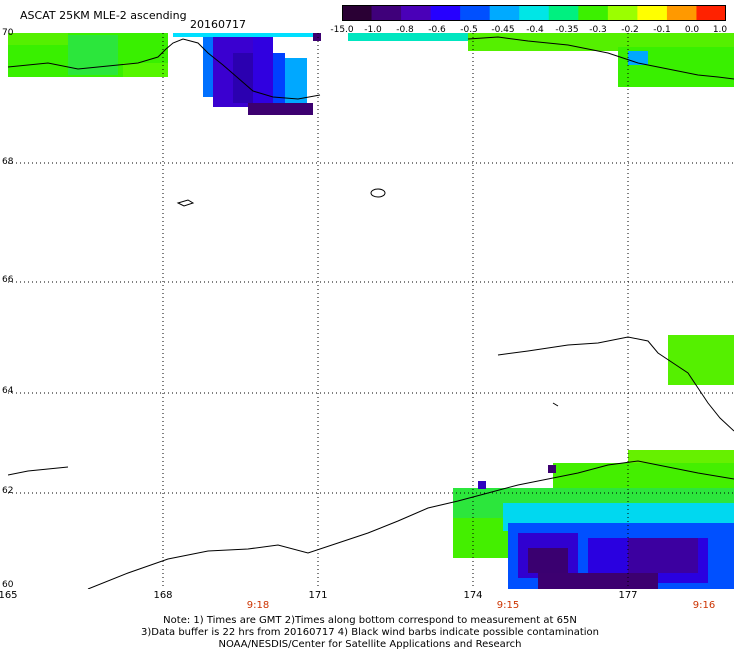  Describe the element at coordinates (163, 595) in the screenshot. I see `lon-label: 168` at that location.